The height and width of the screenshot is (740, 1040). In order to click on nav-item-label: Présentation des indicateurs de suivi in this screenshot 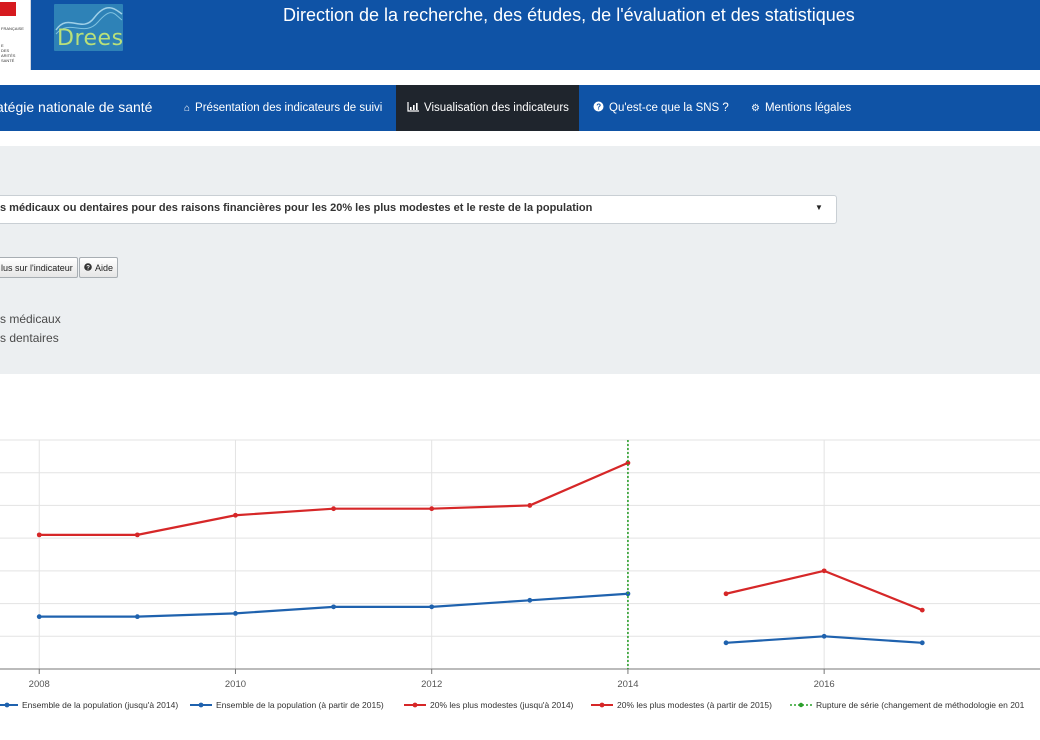, I will do `click(289, 108)`.